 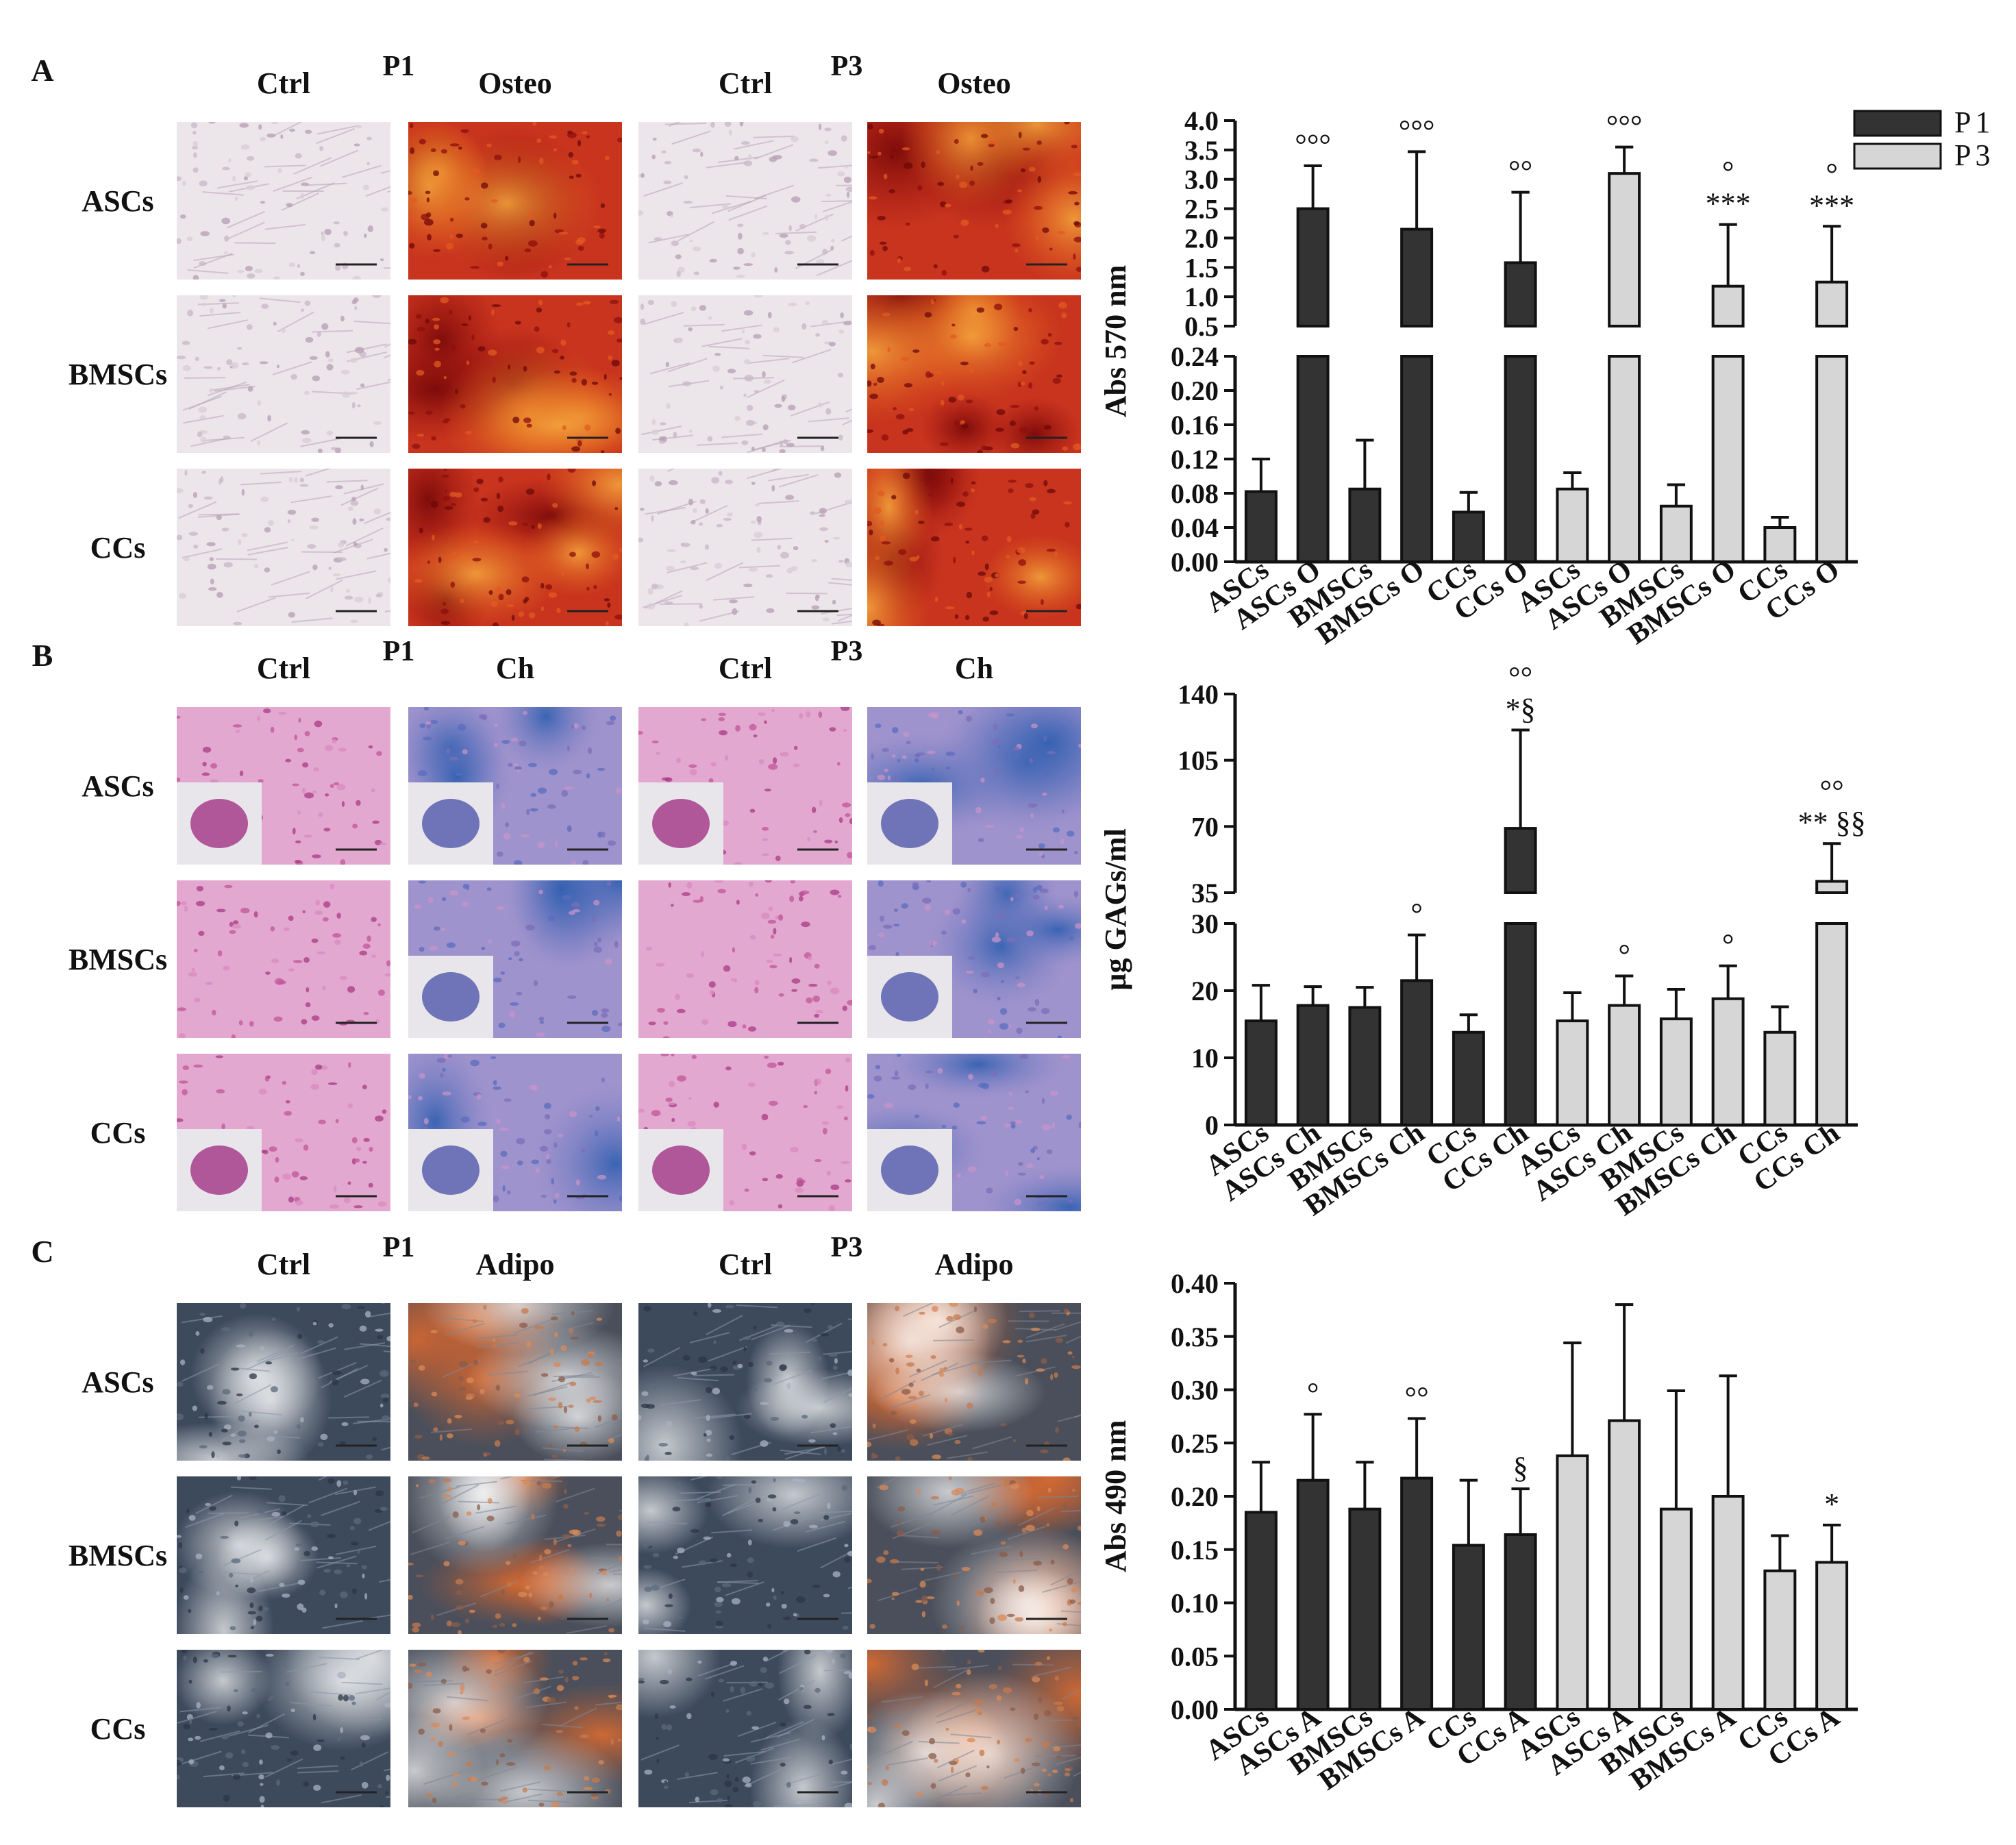 I want to click on column-header: Ctrl, so click(x=283, y=668).